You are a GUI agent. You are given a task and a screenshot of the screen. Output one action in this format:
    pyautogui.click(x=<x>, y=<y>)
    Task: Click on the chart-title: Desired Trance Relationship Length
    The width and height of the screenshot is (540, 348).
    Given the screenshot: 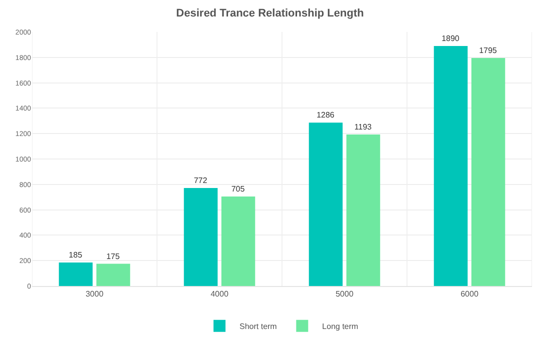 What is the action you would take?
    pyautogui.click(x=270, y=13)
    